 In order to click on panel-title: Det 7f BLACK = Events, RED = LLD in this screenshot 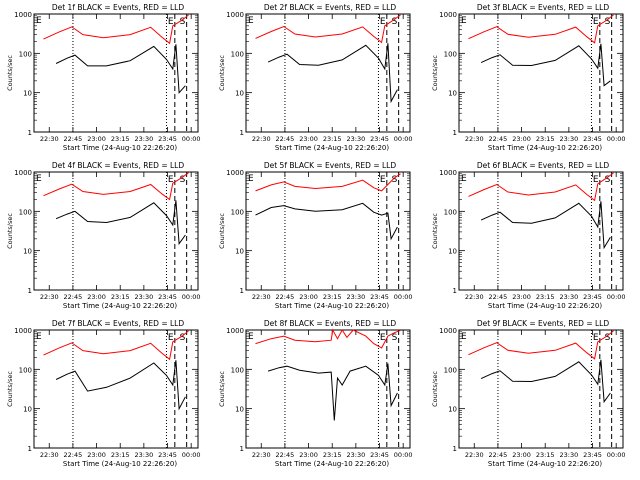, I will do `click(118, 323)`.